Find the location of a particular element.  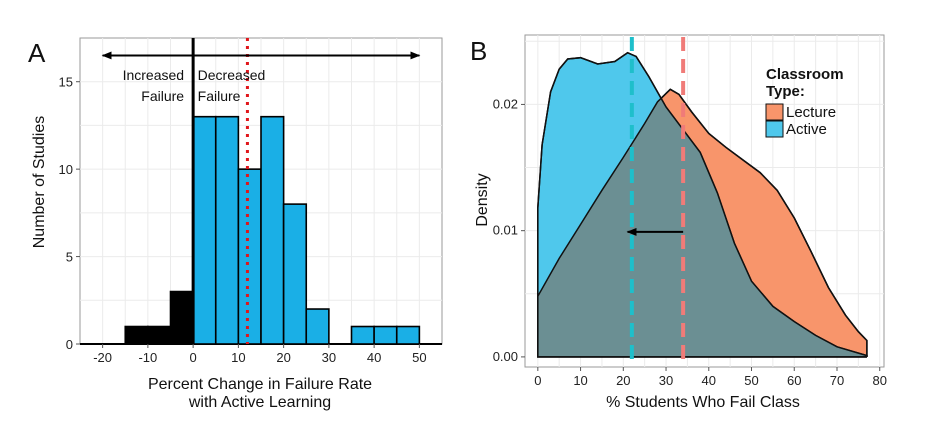

panel-b-y-axis: 0.00 0.01 0.02 is located at coordinates (509, 230).